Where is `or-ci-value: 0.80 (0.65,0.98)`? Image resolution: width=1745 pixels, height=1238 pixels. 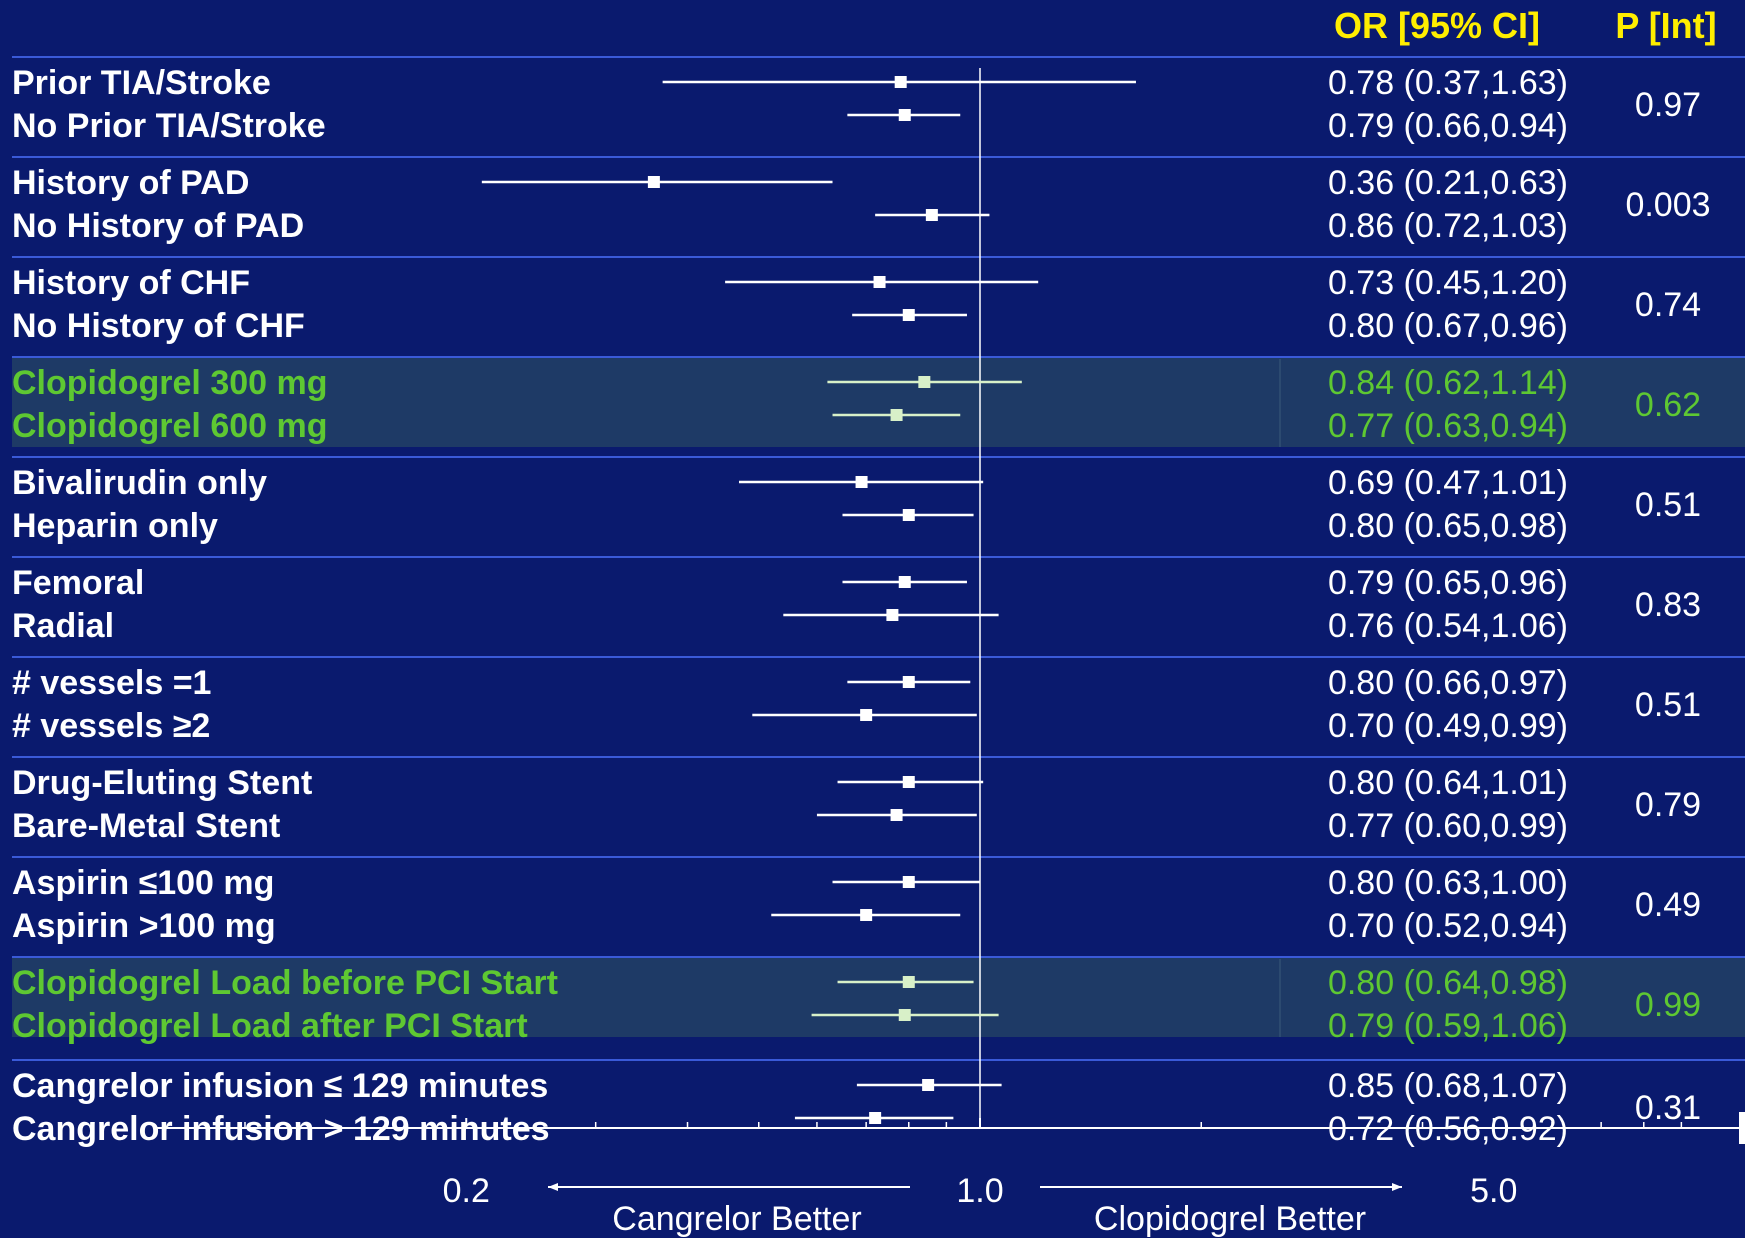 or-ci-value: 0.80 (0.65,0.98) is located at coordinates (1448, 526).